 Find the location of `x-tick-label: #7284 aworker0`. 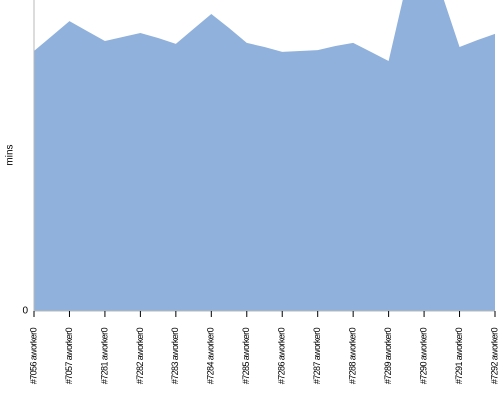

x-tick-label: #7284 aworker0 is located at coordinates (211, 355).